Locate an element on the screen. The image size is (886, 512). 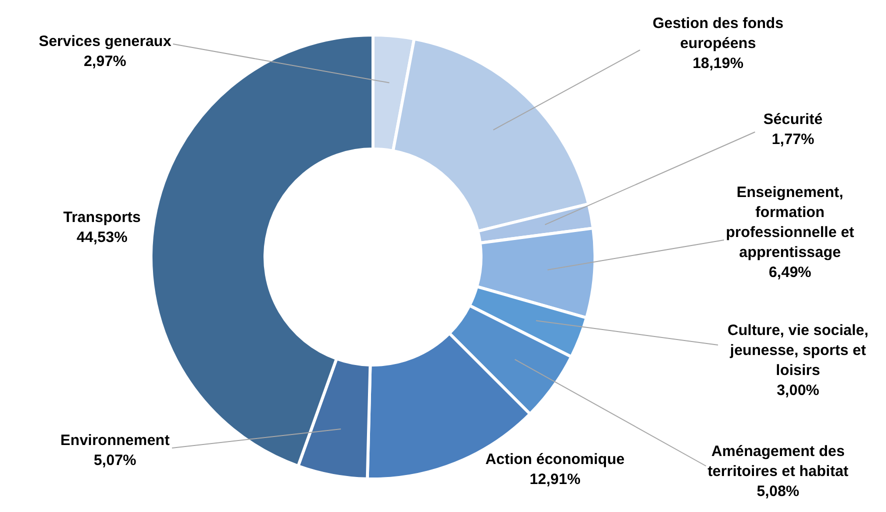
slice-label: Enseignement, formation professionnelle et apprentissage is located at coordinates (790, 222).